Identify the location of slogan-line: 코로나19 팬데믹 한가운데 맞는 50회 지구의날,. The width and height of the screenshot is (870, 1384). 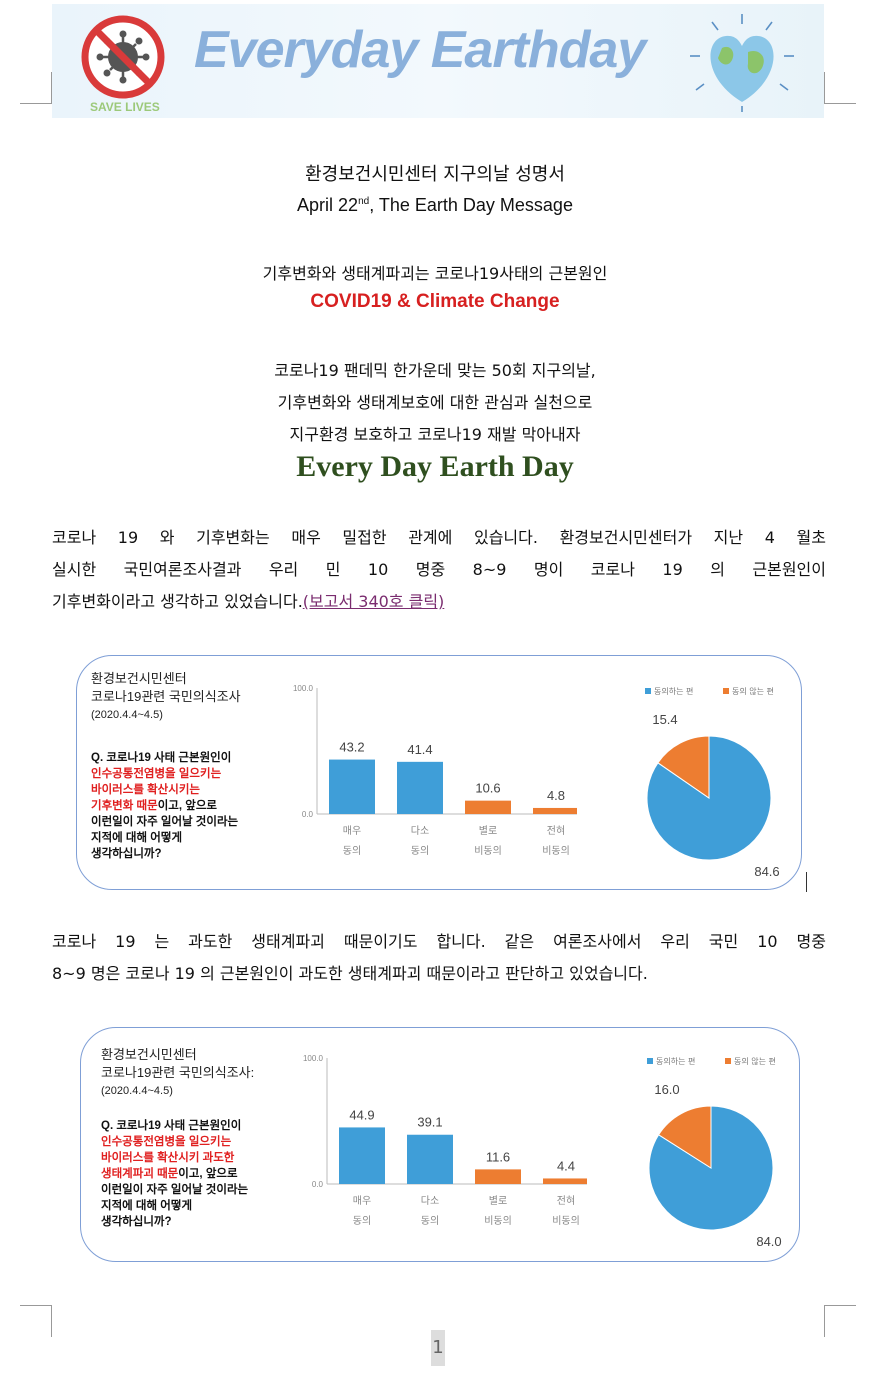
(435, 370).